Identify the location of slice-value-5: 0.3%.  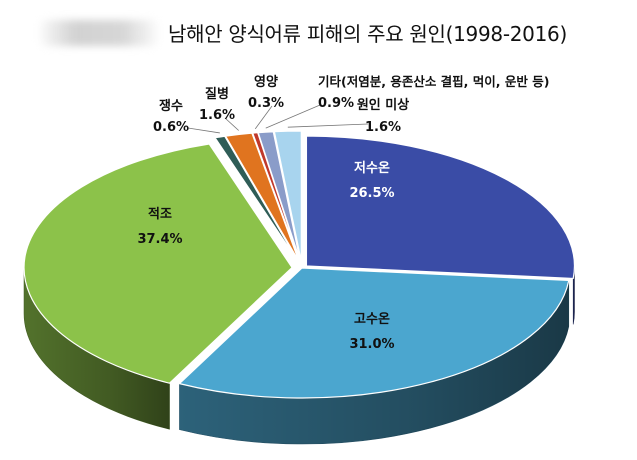
(266, 103).